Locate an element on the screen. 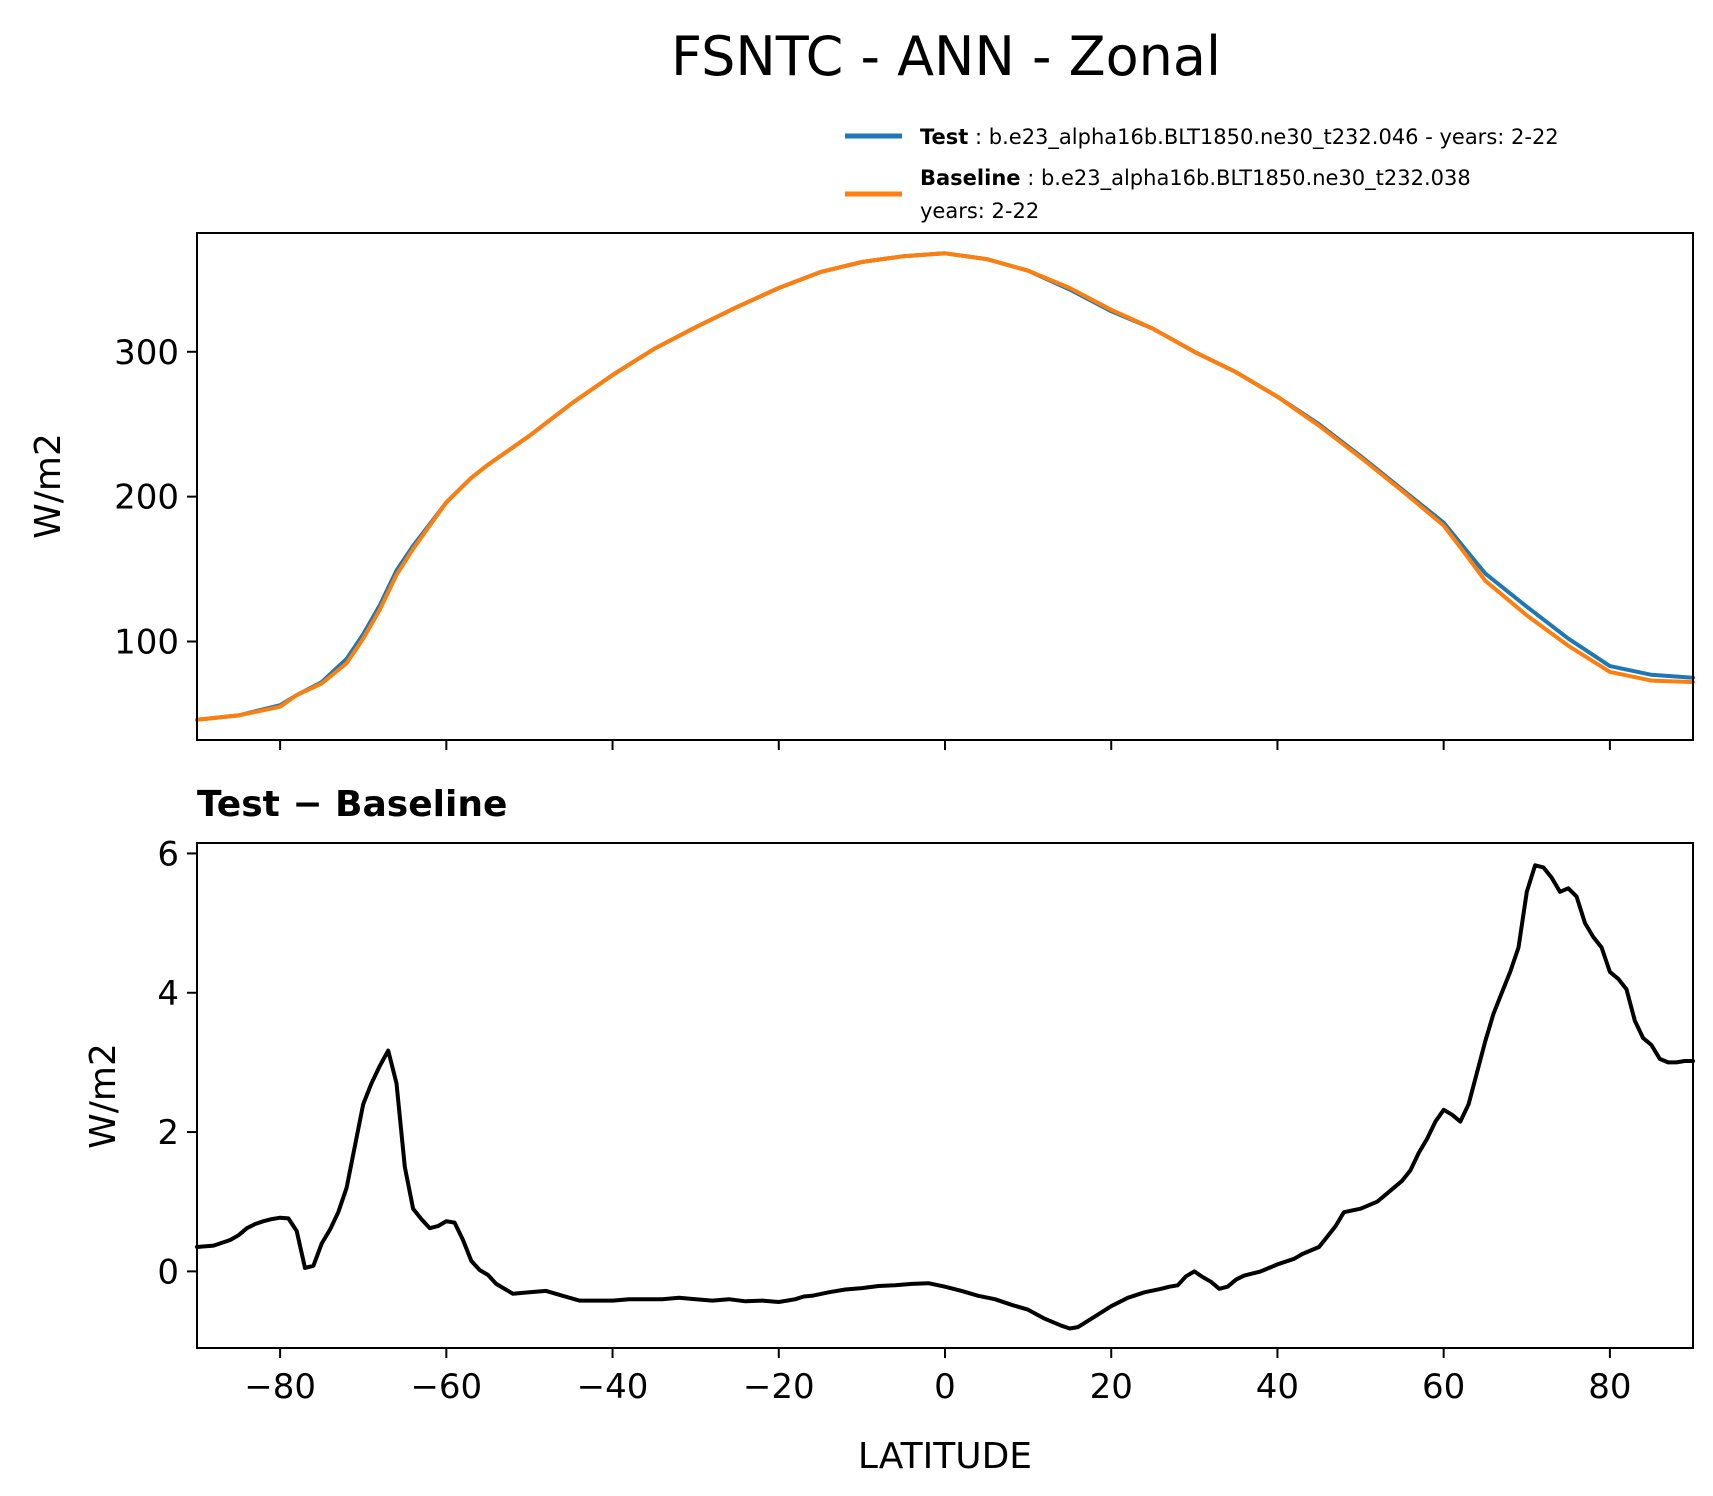  bottom-y-axis-label: W/m2 is located at coordinates (103, 1096).